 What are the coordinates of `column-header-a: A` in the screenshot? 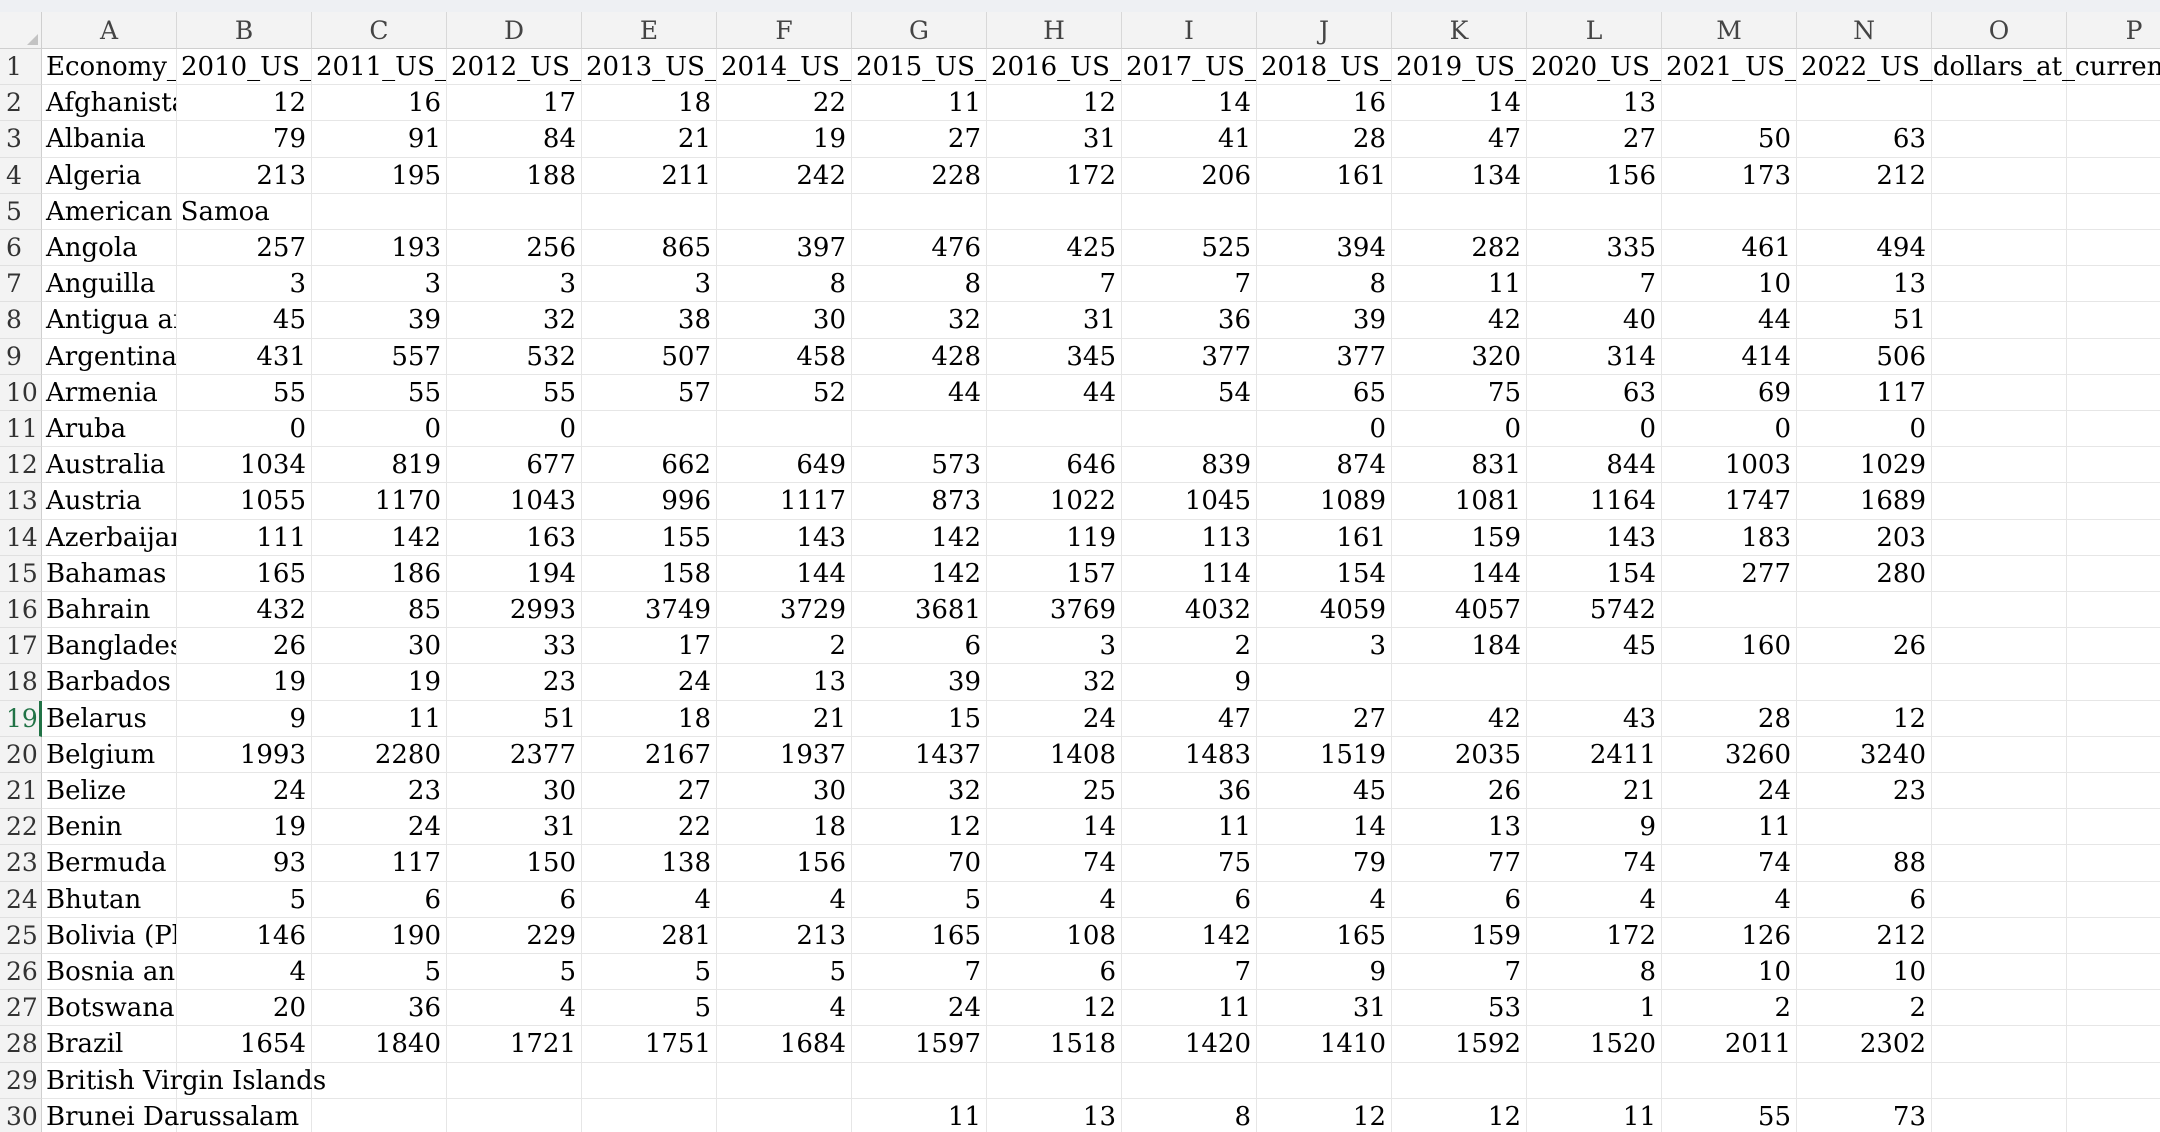 It's located at (109, 30).